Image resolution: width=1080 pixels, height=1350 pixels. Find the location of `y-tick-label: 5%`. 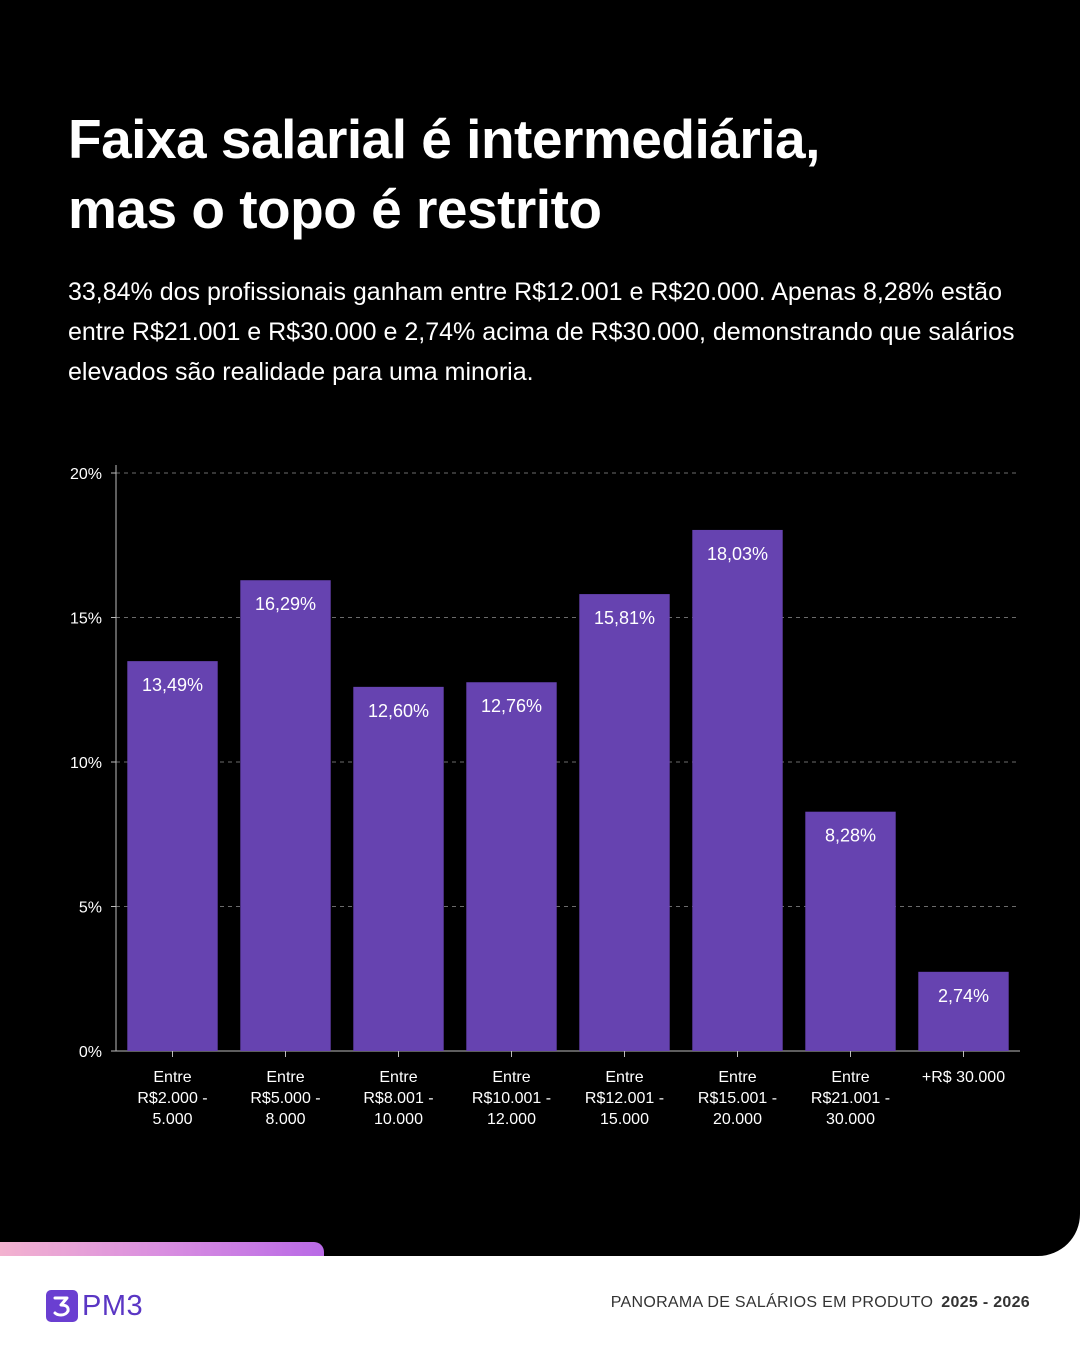

y-tick-label: 5% is located at coordinates (90, 908).